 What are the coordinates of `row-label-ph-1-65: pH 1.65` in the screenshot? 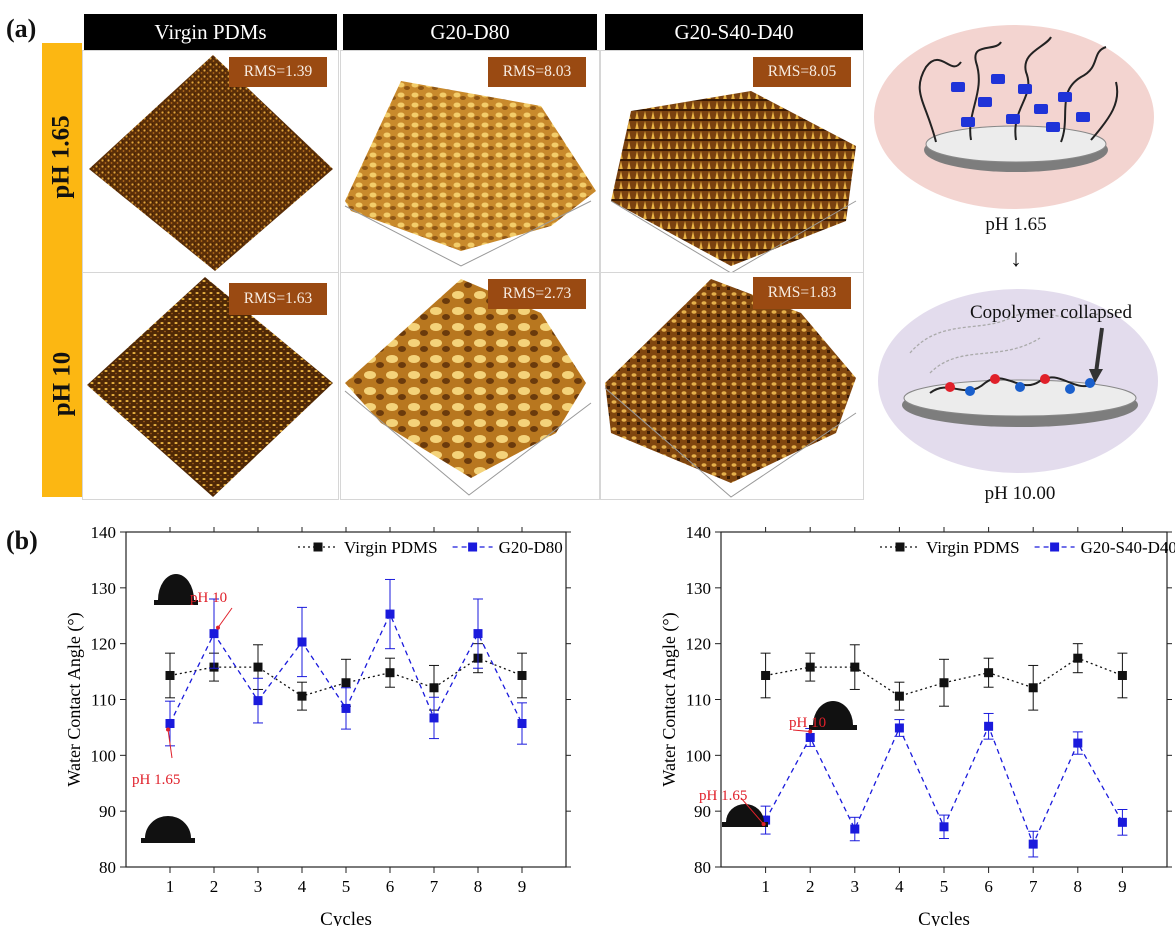 It's located at (62, 157).